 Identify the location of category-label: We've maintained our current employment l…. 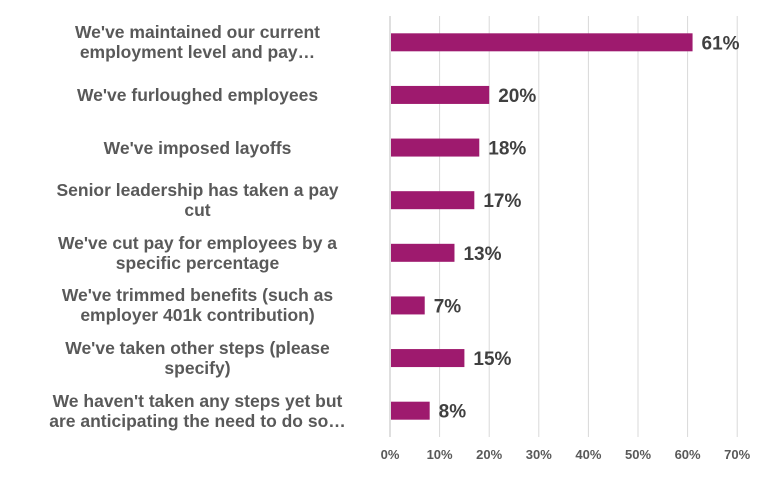
(197, 42).